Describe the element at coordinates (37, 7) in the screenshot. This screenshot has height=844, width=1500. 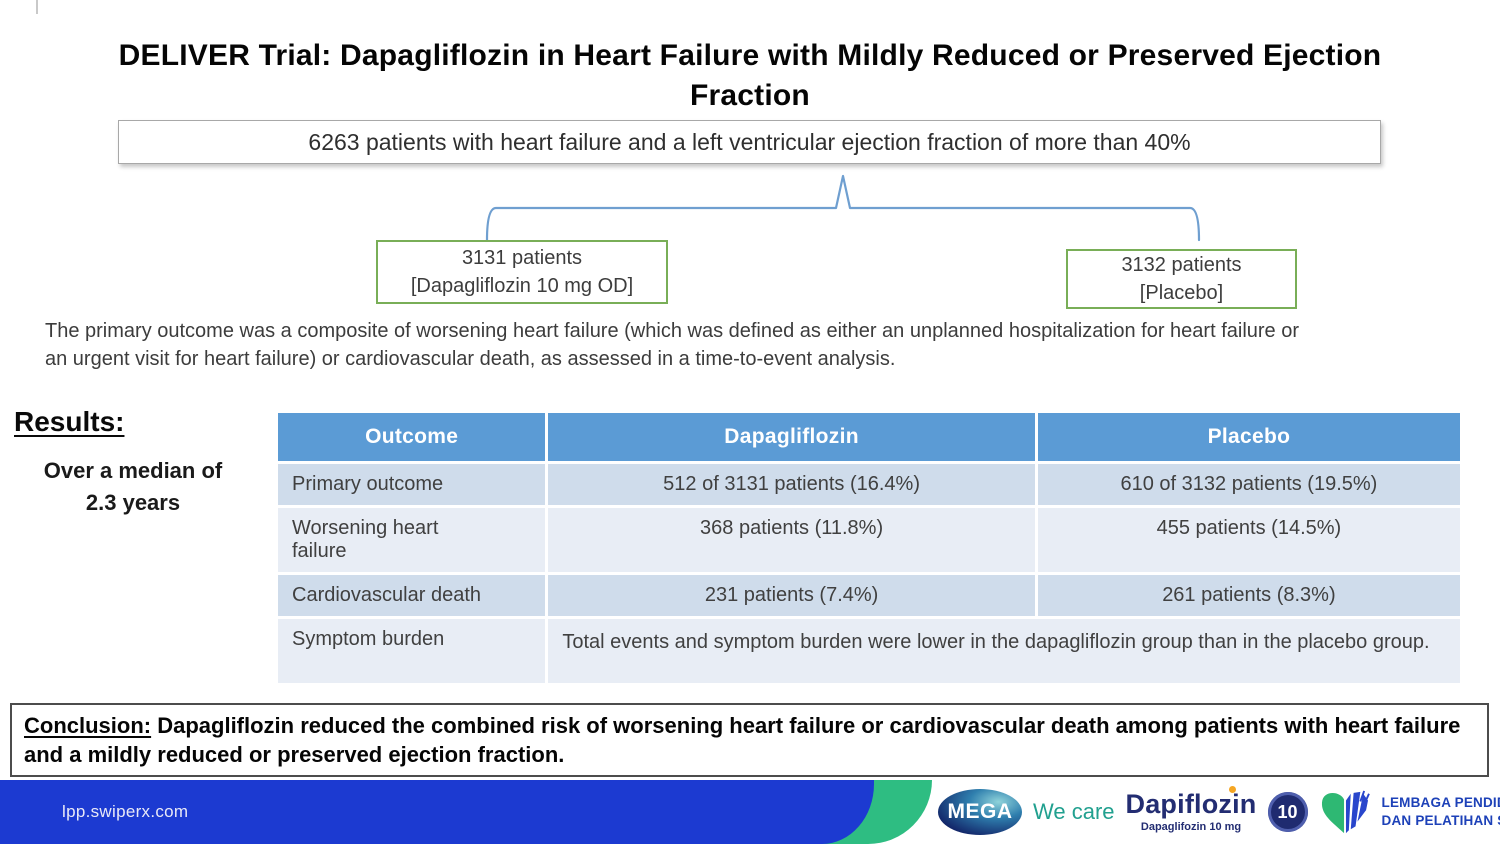
I see `slide-edge-mark` at that location.